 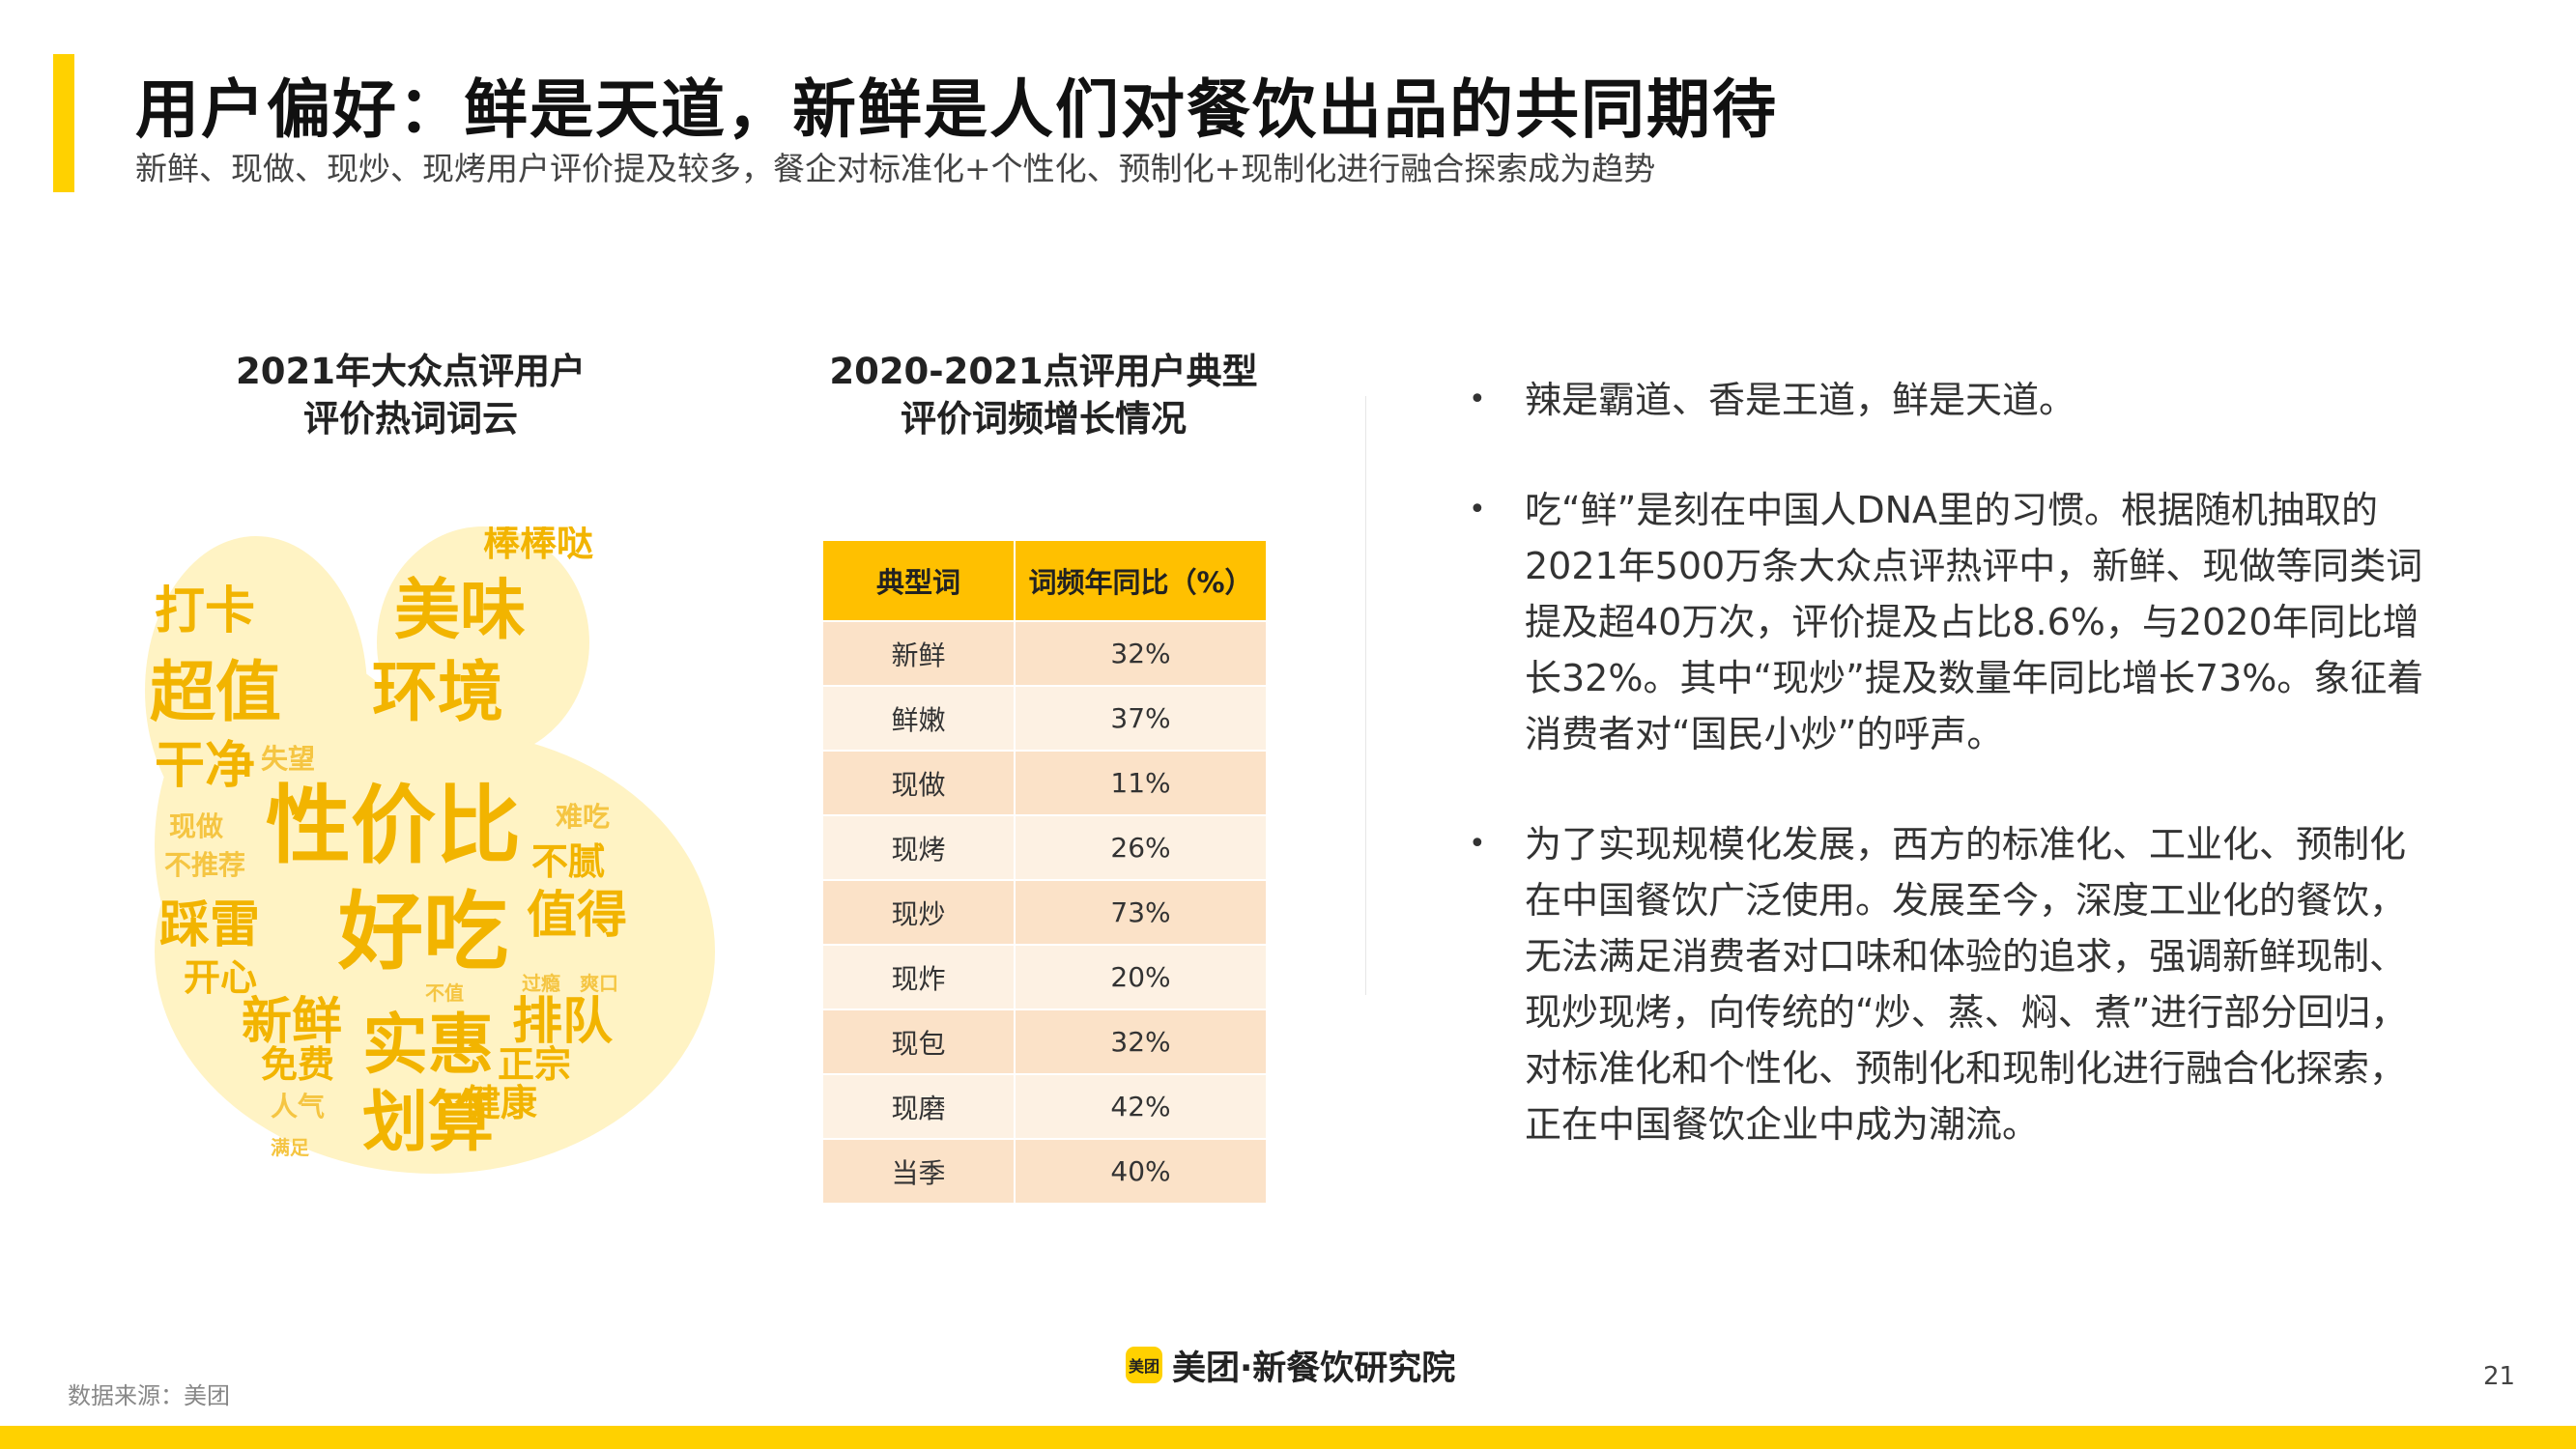 I want to click on table-cell-word: 现炸, so click(x=919, y=977).